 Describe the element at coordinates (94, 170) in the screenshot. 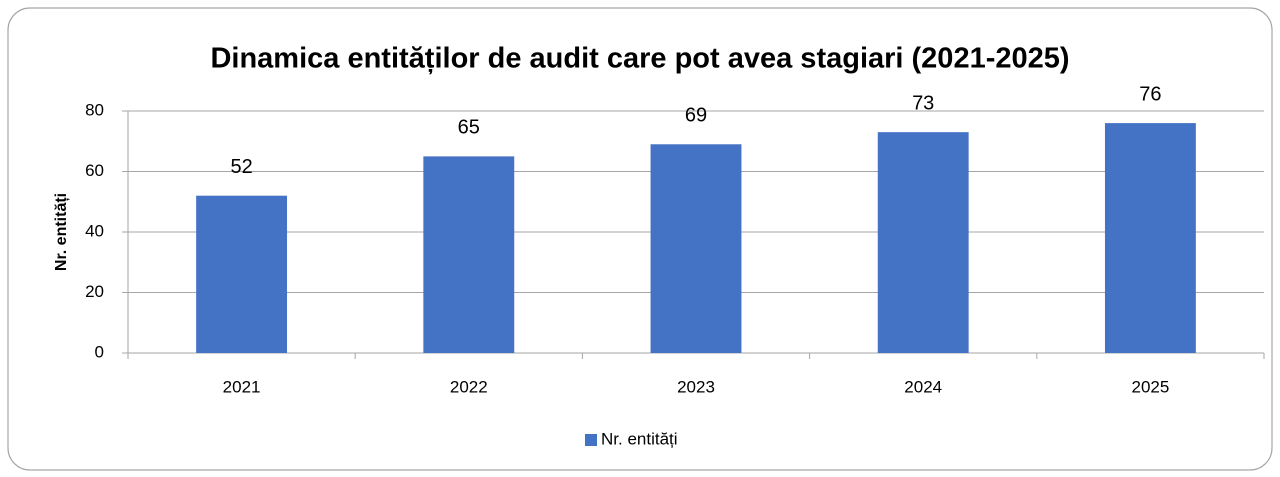

I see `y-tick-label: 60` at that location.